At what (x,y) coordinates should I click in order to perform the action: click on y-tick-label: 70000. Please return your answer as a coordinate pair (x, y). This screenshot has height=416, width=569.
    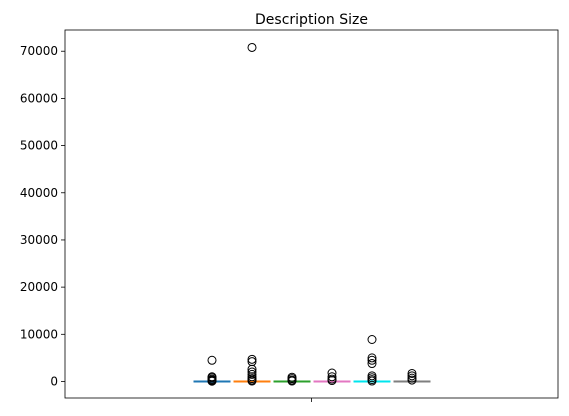
    Looking at the image, I should click on (39, 51).